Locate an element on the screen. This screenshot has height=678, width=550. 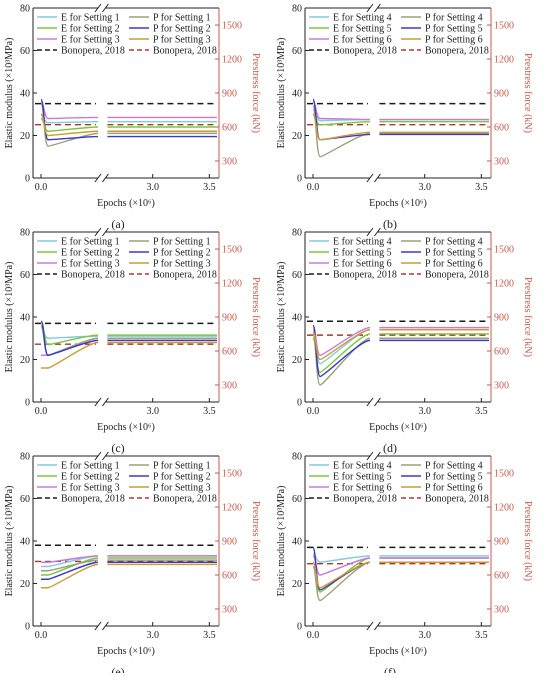
y-right-tick-label: 600 is located at coordinates (501, 128).